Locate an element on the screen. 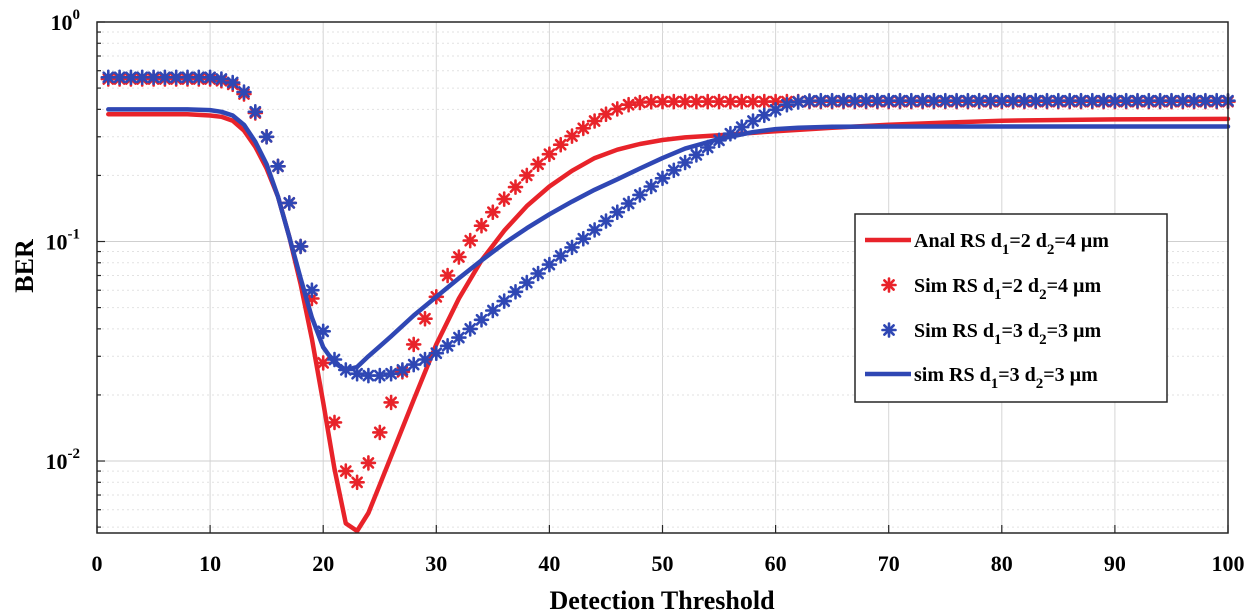 This screenshot has width=1250, height=615. x-tick-label: 80 is located at coordinates (1002, 563).